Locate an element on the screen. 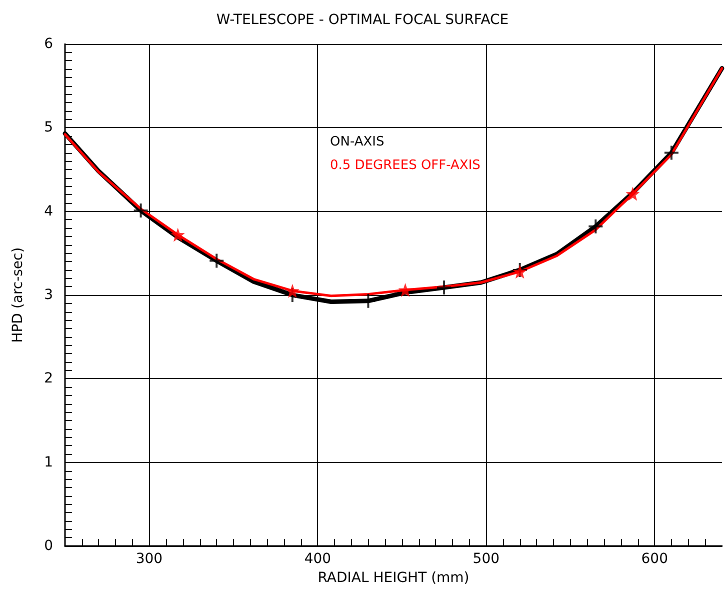 This screenshot has width=725, height=590. x-tick-label: 400 is located at coordinates (318, 559).